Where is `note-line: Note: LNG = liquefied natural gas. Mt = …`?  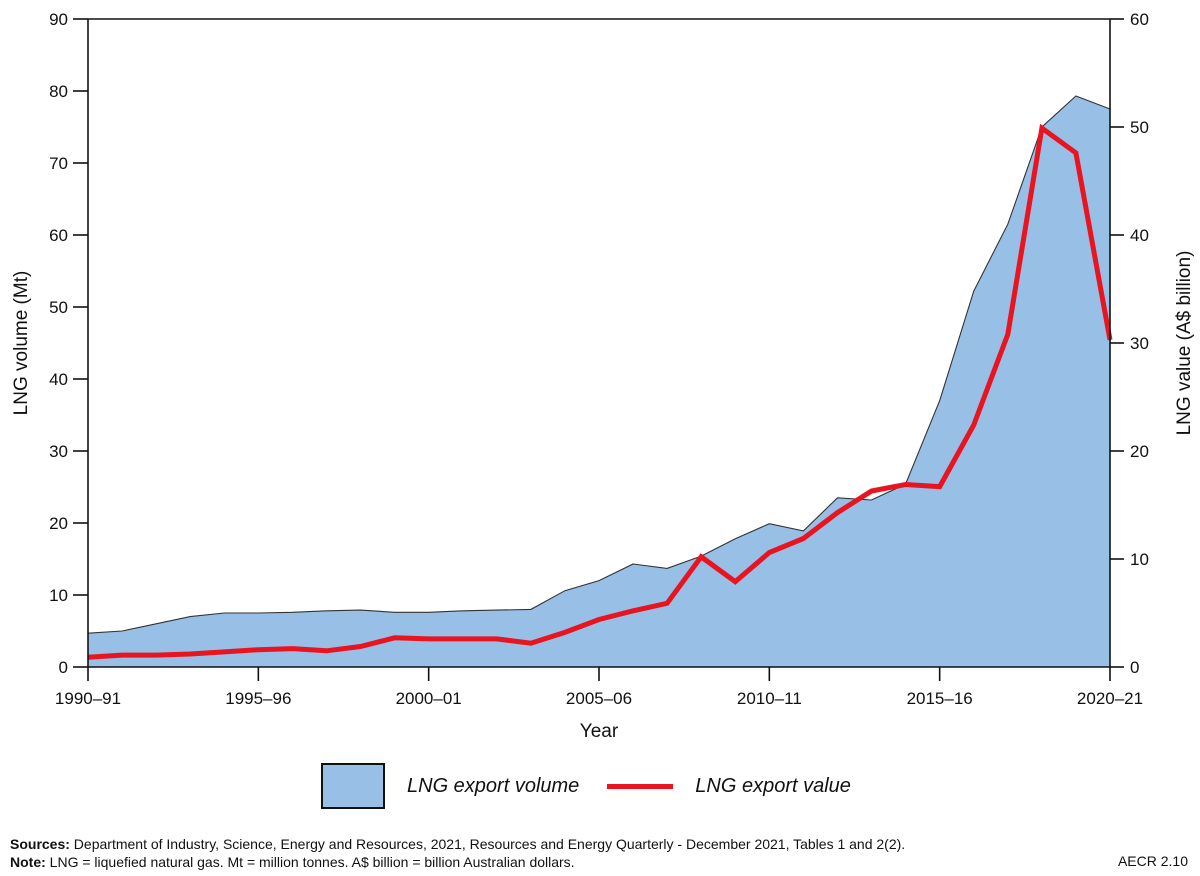
note-line: Note: LNG = liquefied natural gas. Mt = … is located at coordinates (457, 862).